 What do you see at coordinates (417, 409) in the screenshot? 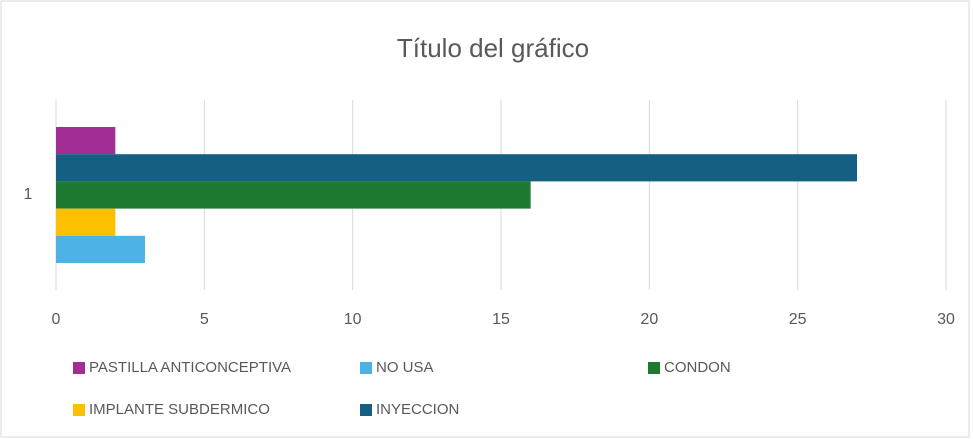
I see `legend-label: INYECCION` at bounding box center [417, 409].